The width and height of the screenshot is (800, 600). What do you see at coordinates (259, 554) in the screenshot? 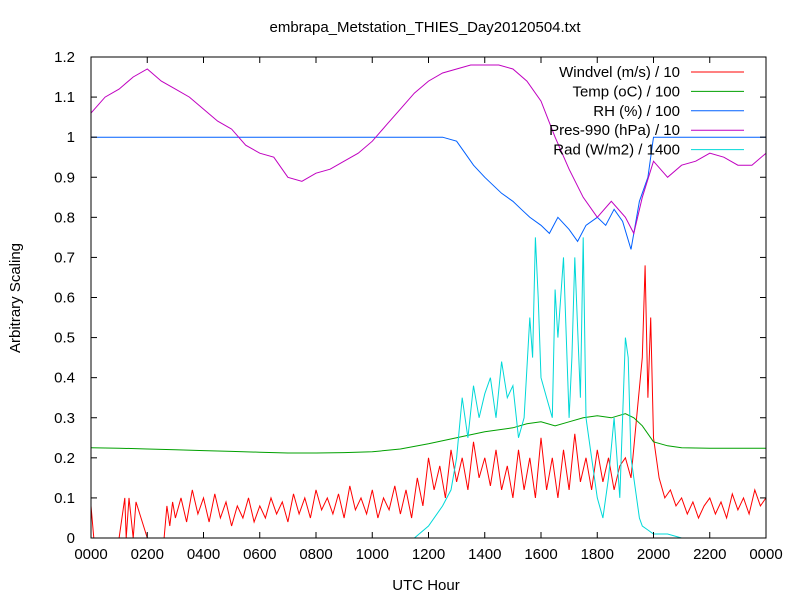
I see `x-tick-label: 0600` at bounding box center [259, 554].